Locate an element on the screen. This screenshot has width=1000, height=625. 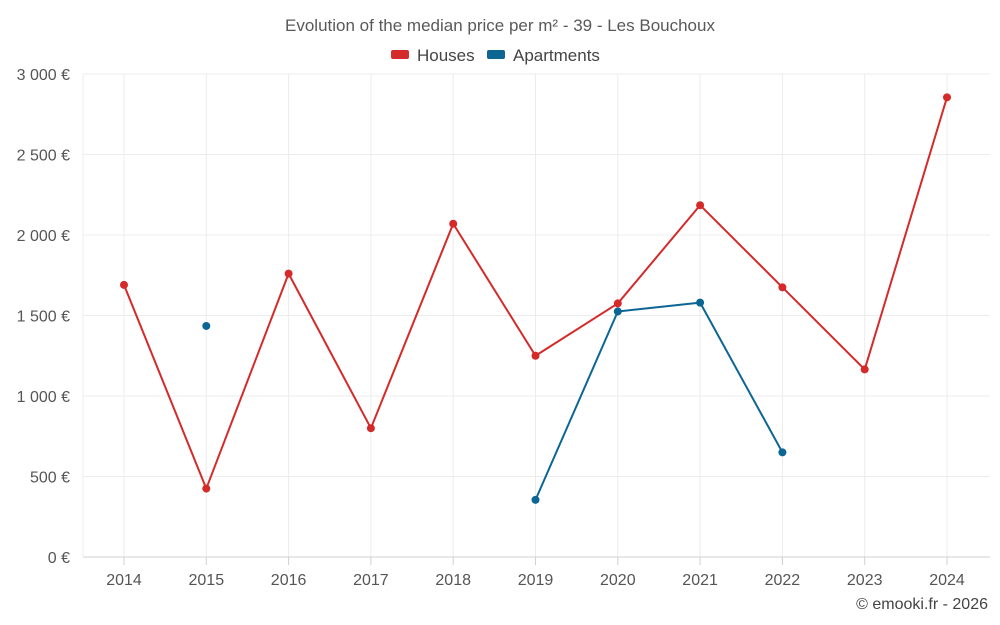
credit-text: © emooki.fr - 2026 is located at coordinates (922, 604).